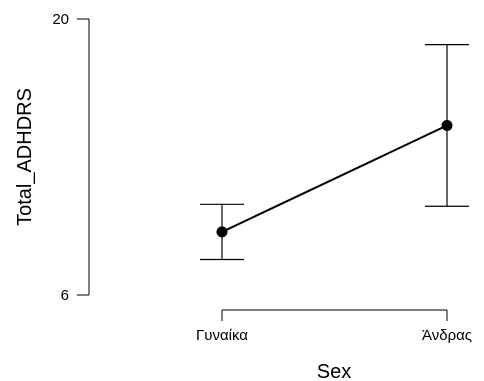 The image size is (484, 381). What do you see at coordinates (447, 335) in the screenshot?
I see `x-tick-label-1: Άνδρας` at bounding box center [447, 335].